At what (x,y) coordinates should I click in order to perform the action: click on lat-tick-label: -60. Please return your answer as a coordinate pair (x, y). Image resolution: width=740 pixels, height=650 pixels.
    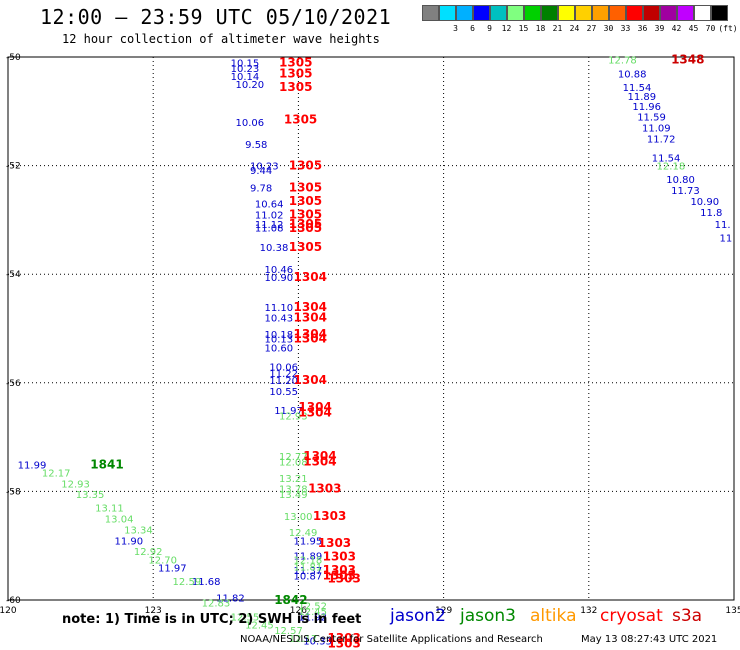
    Looking at the image, I should click on (13, 601).